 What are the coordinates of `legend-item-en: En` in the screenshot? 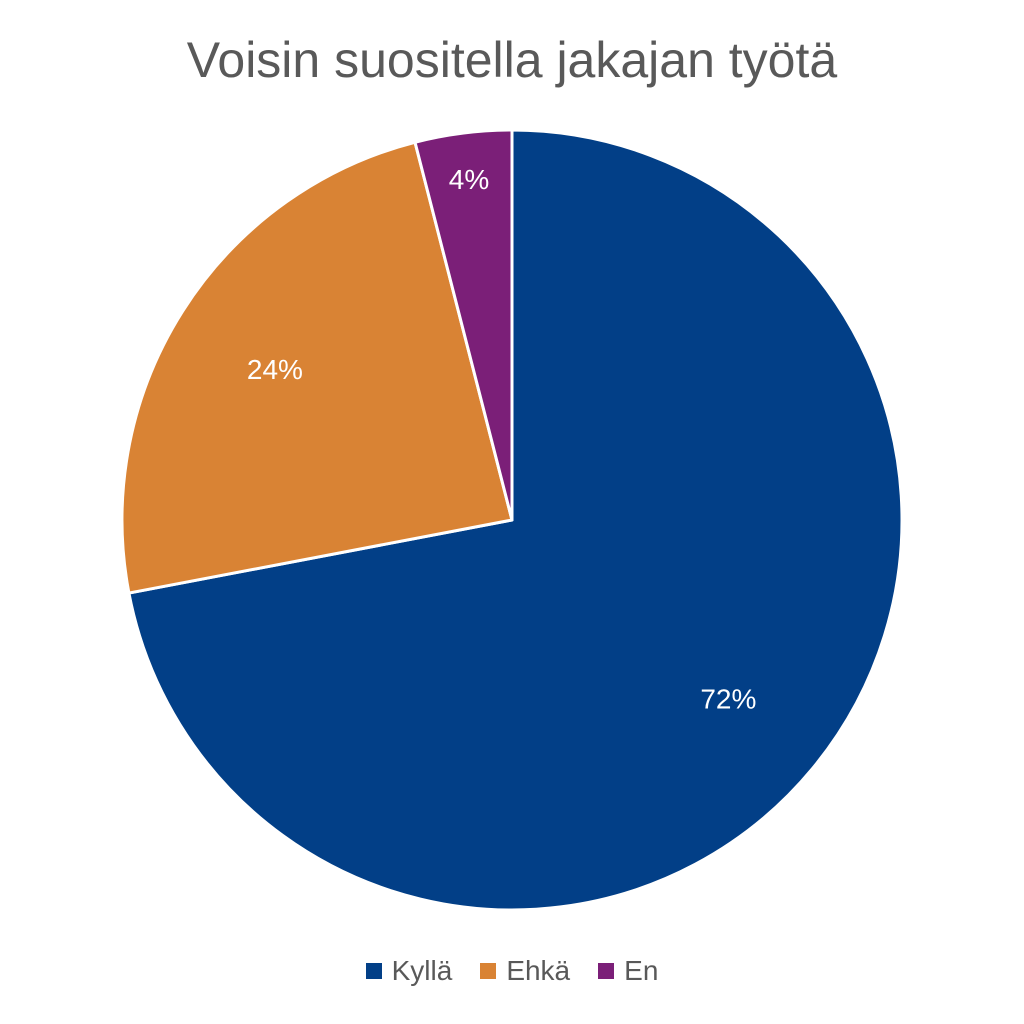 It's located at (628, 971).